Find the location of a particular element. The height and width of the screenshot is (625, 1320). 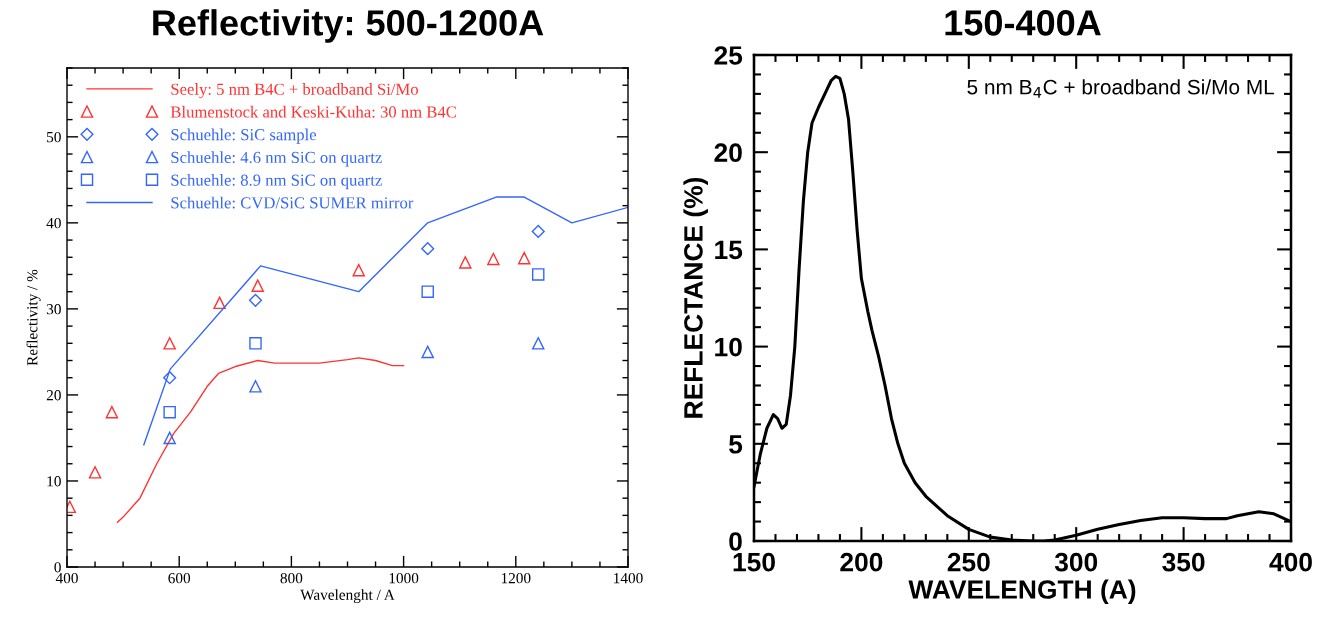

y-tick-label: 15 is located at coordinates (729, 250).